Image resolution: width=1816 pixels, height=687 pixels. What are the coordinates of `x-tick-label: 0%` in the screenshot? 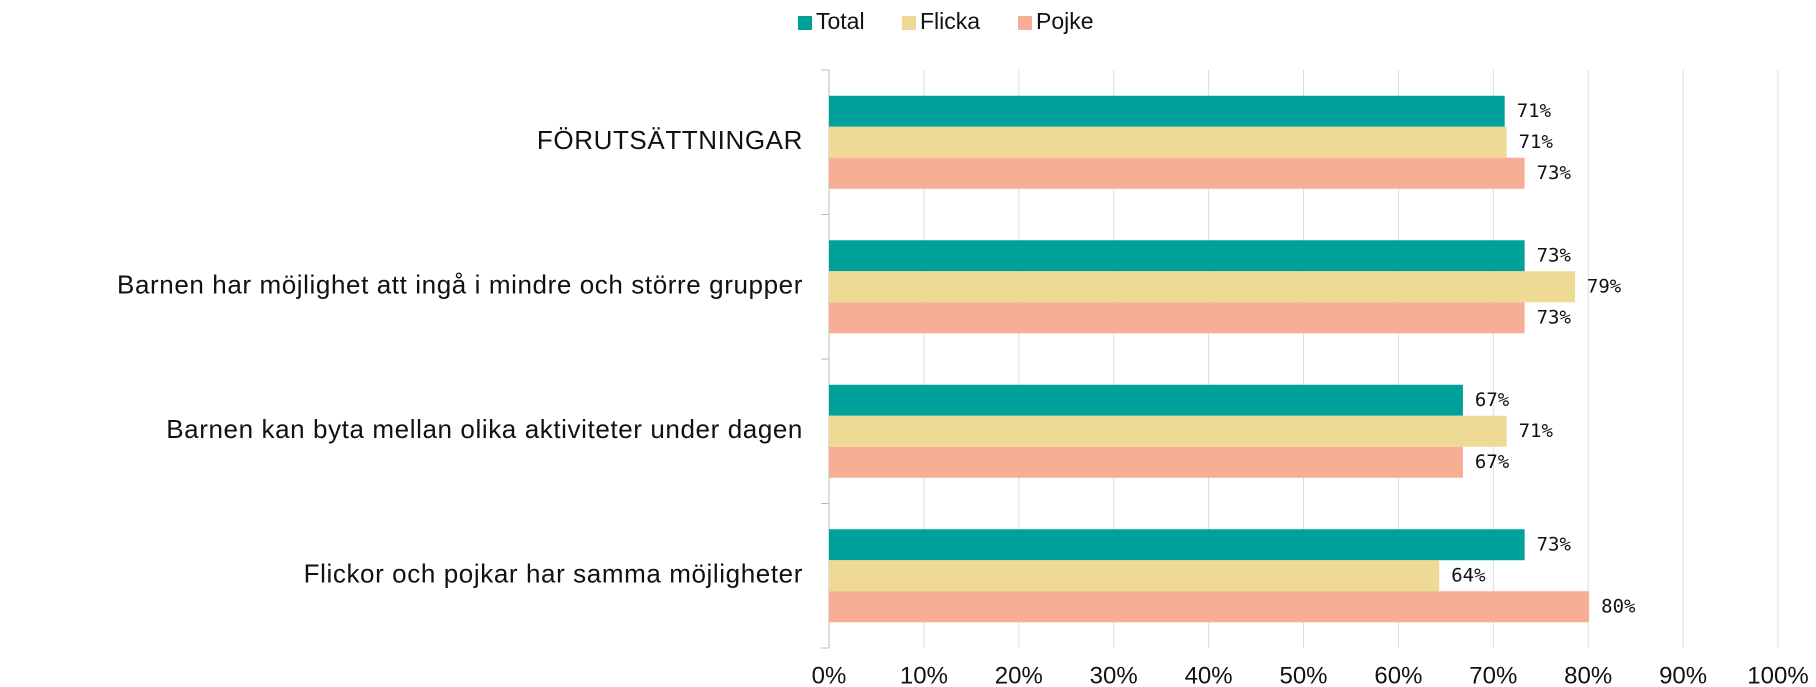 It's located at (829, 674).